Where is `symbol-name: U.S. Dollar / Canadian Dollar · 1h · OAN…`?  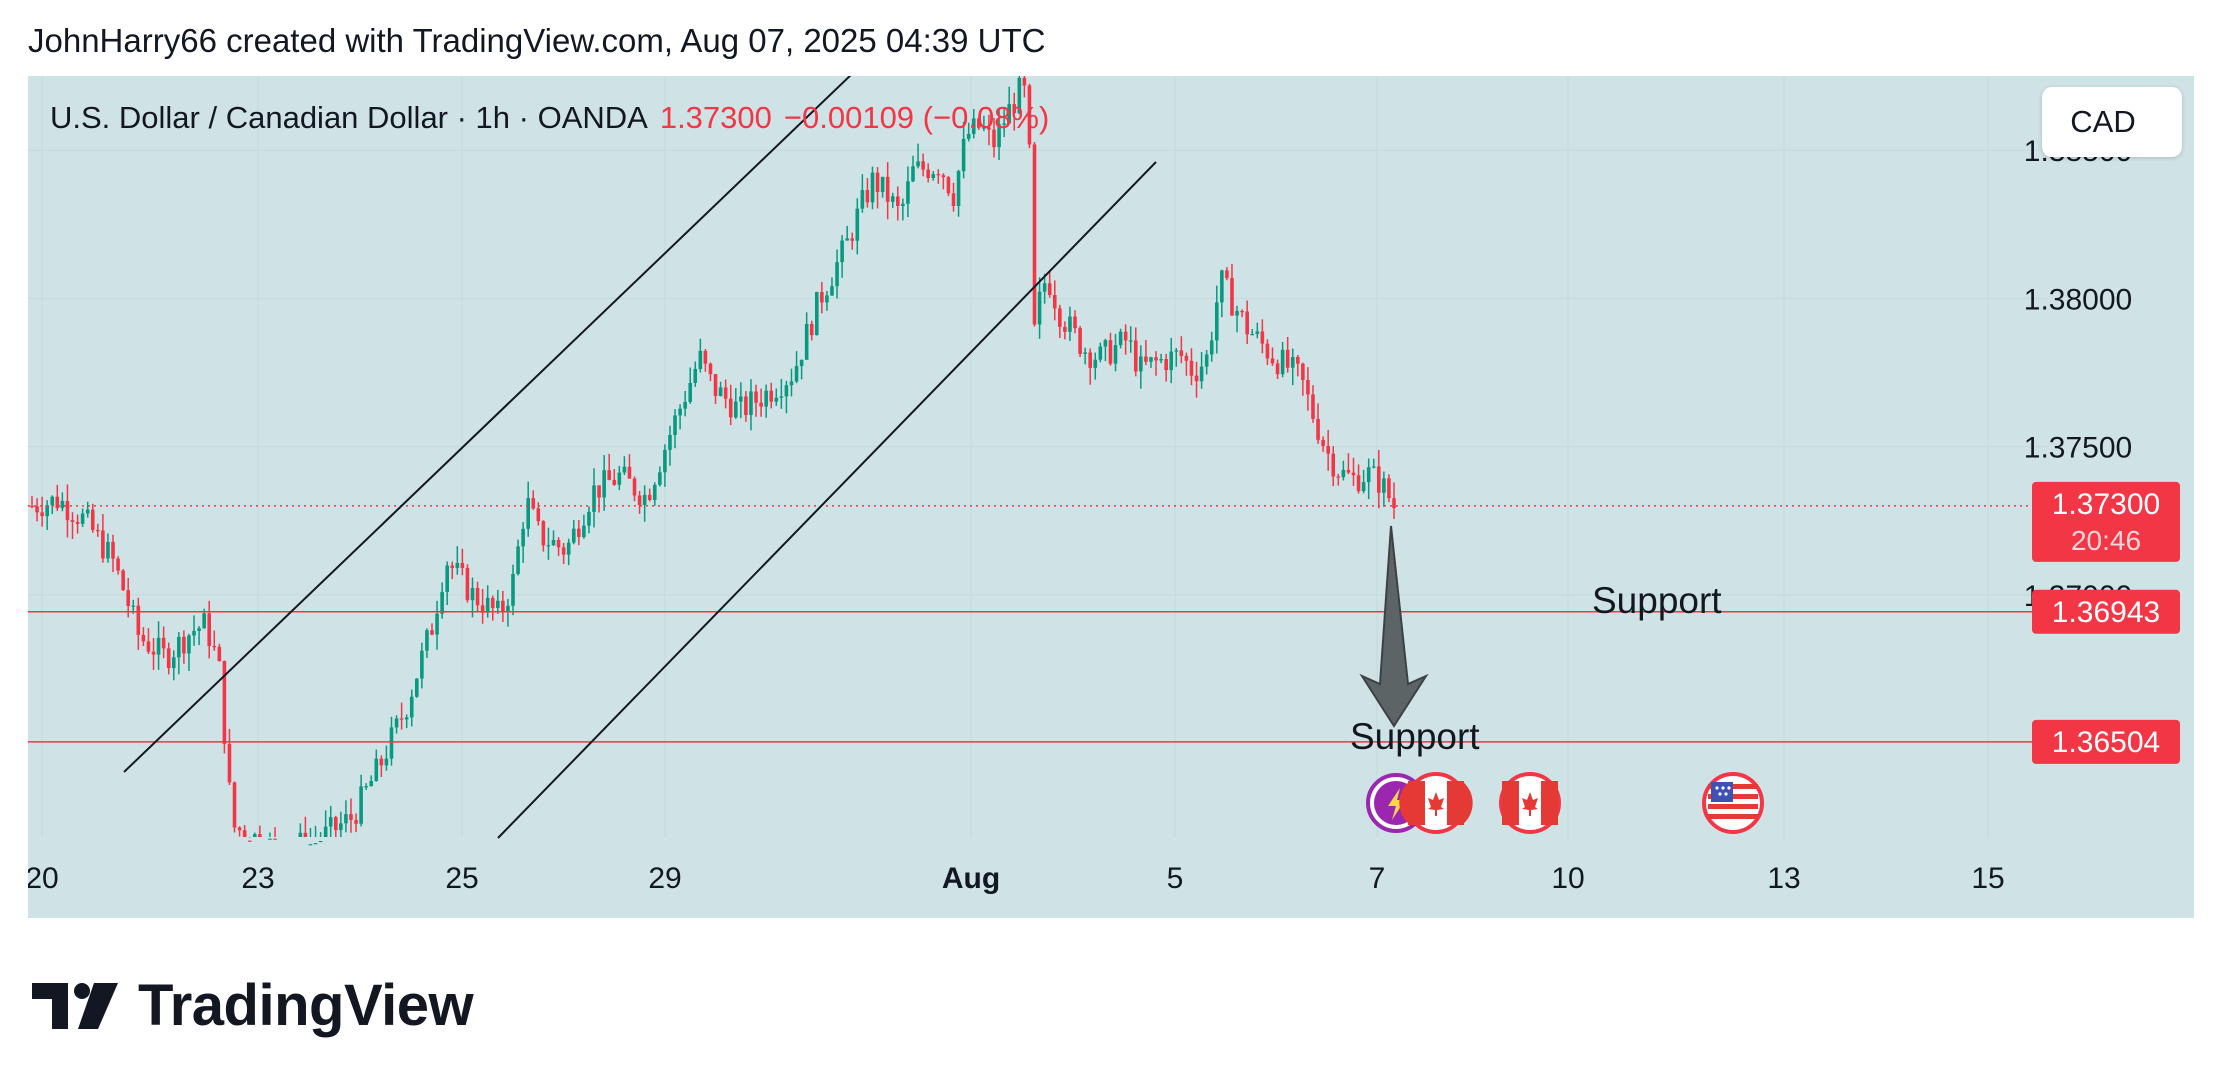 symbol-name: U.S. Dollar / Canadian Dollar · 1h · OAN… is located at coordinates (349, 117).